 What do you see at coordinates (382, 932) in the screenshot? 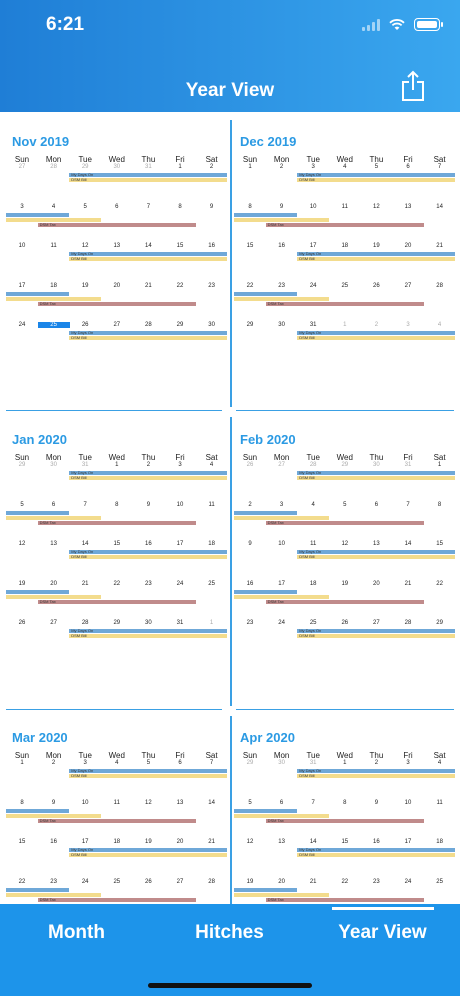
I see `tab-year-view: Year View` at bounding box center [382, 932].